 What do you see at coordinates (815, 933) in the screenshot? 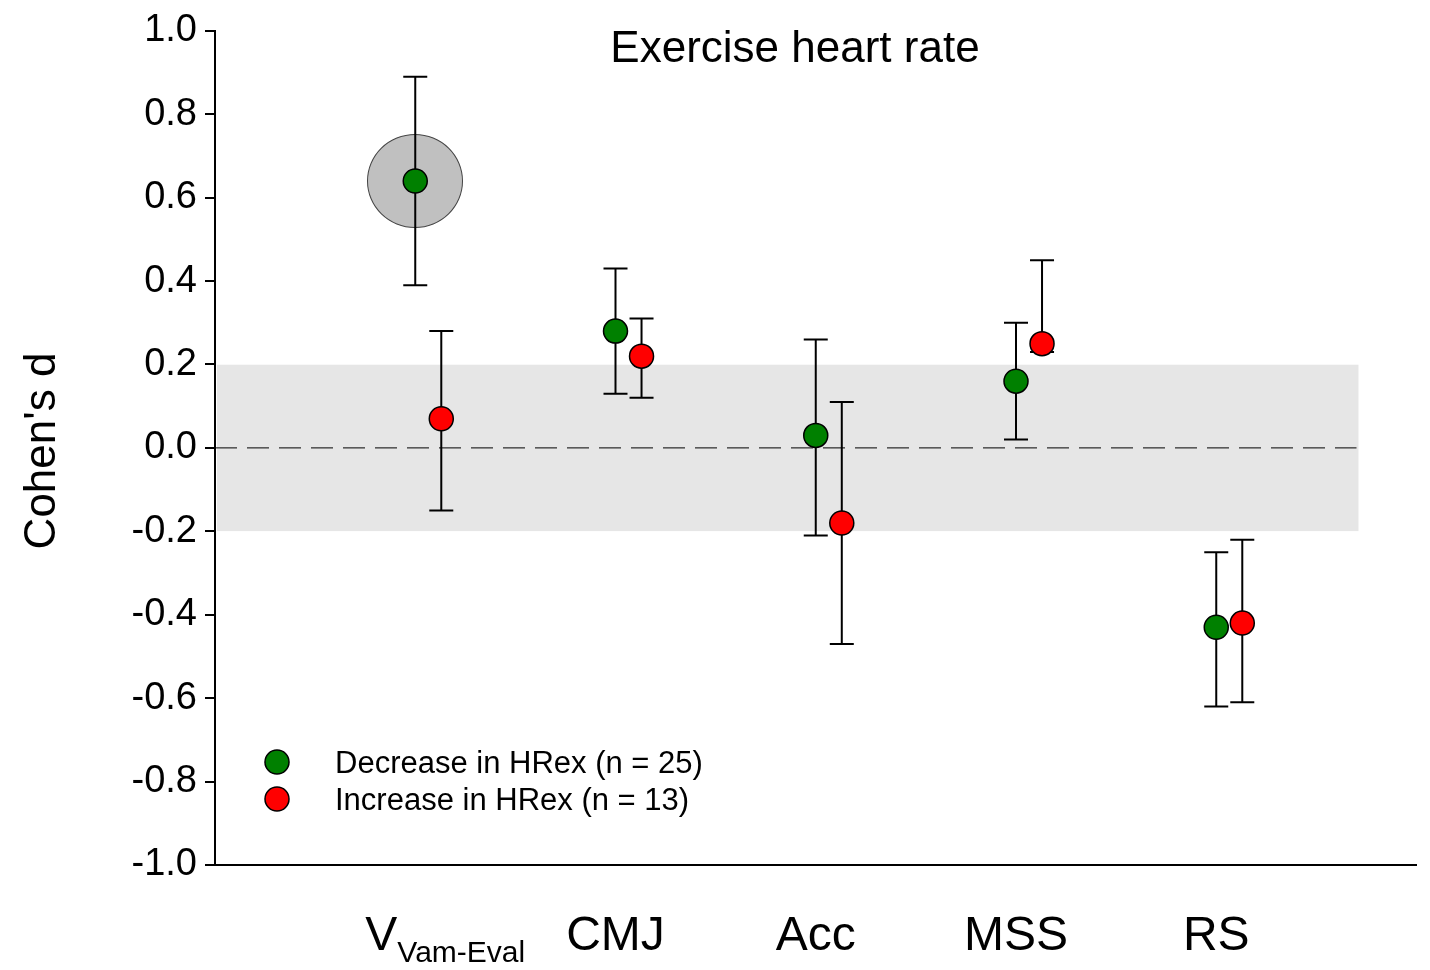
I see `x-tick-label: Acc` at bounding box center [815, 933].